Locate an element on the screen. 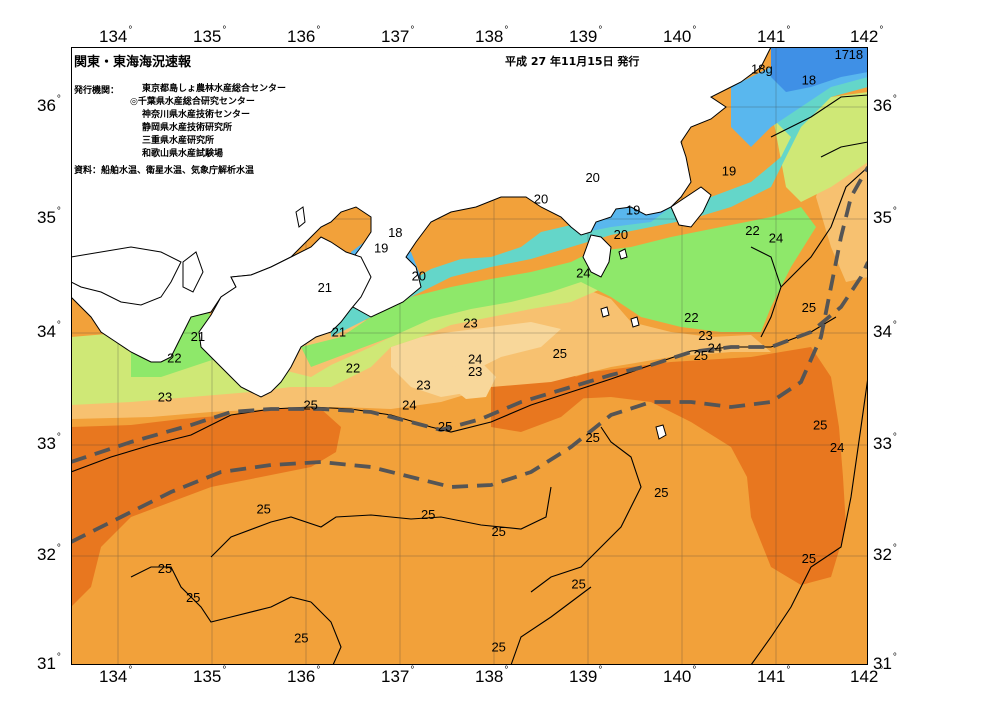 This screenshot has width=1002, height=709. sst-zone-22-23-b is located at coordinates (473, 380).